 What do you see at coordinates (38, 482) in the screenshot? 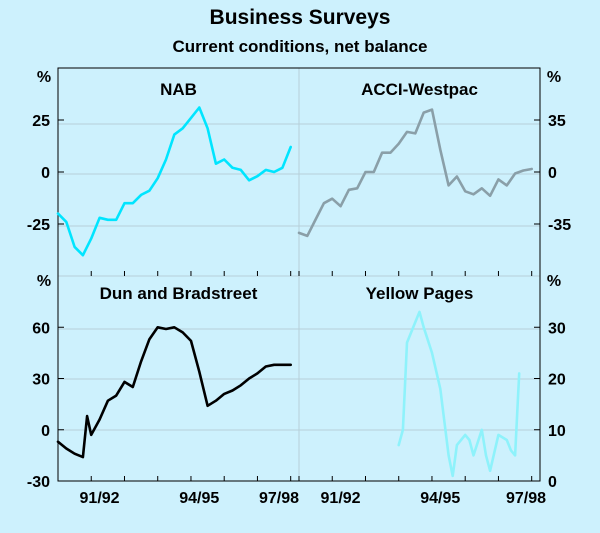
I see `y-tick-label: -30` at bounding box center [38, 482].